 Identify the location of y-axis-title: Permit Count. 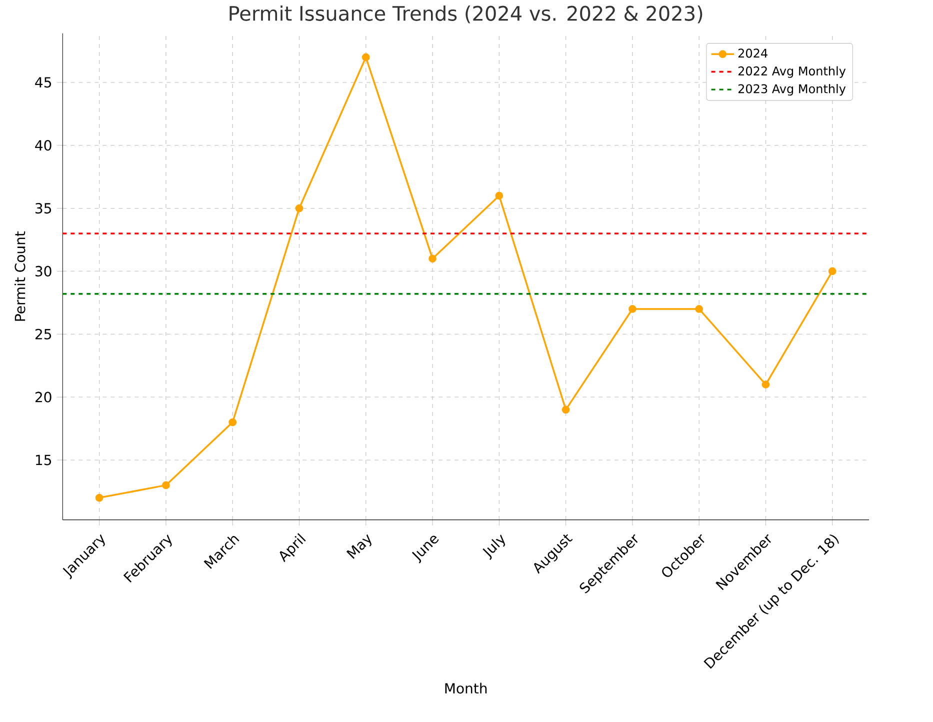
(20, 276).